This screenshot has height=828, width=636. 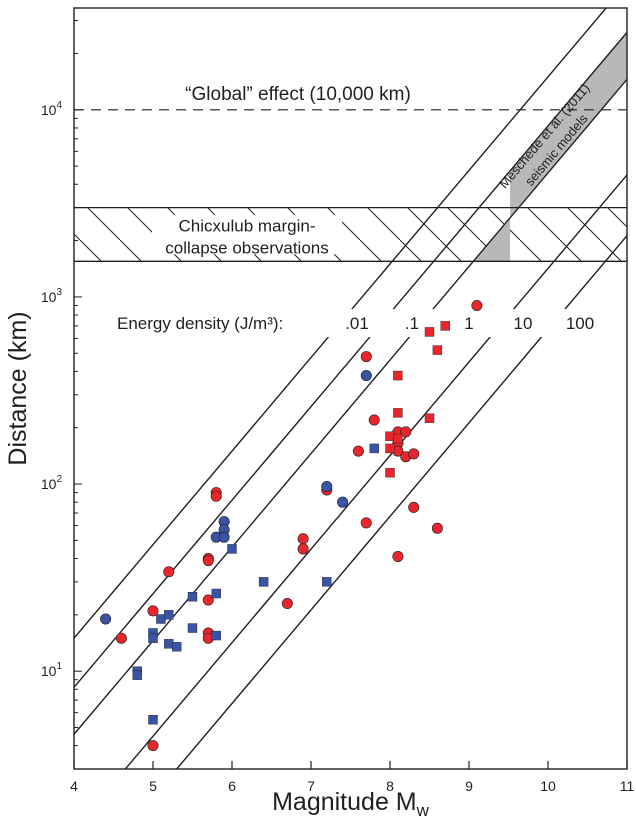 I want to click on hatched-band-label-background, so click(x=247, y=234).